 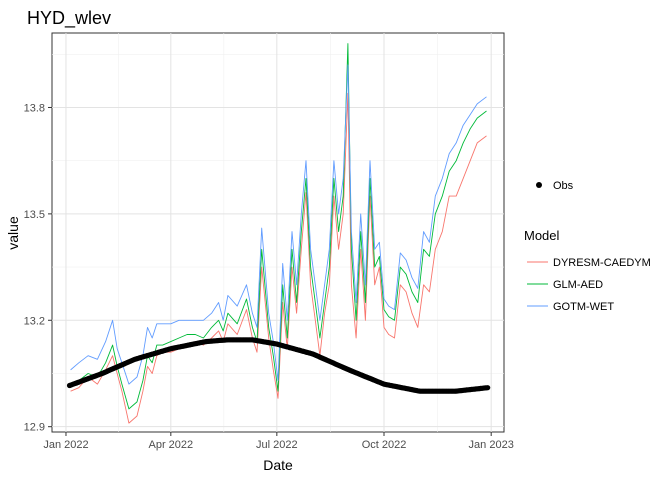 What do you see at coordinates (69, 18) in the screenshot?
I see `chart-title: HYD_wlev` at bounding box center [69, 18].